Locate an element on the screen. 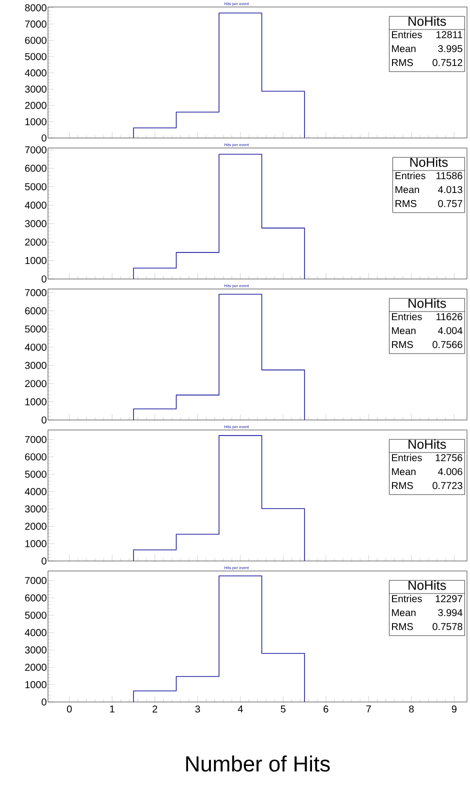  annotation: 12756 is located at coordinates (449, 458).